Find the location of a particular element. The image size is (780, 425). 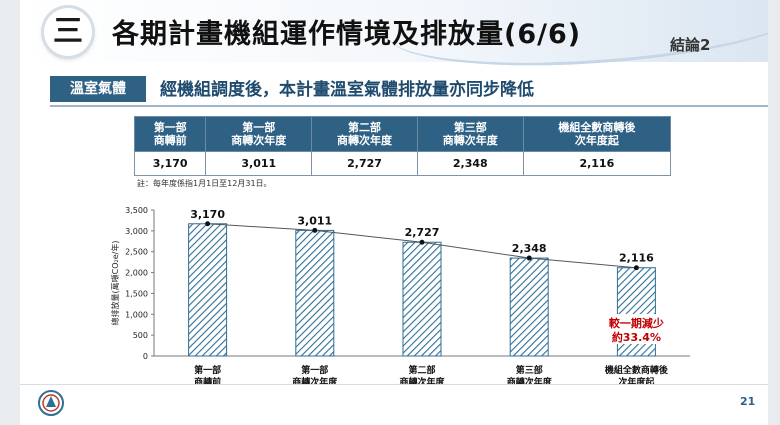

y-tick-label: 2,500 is located at coordinates (136, 252).